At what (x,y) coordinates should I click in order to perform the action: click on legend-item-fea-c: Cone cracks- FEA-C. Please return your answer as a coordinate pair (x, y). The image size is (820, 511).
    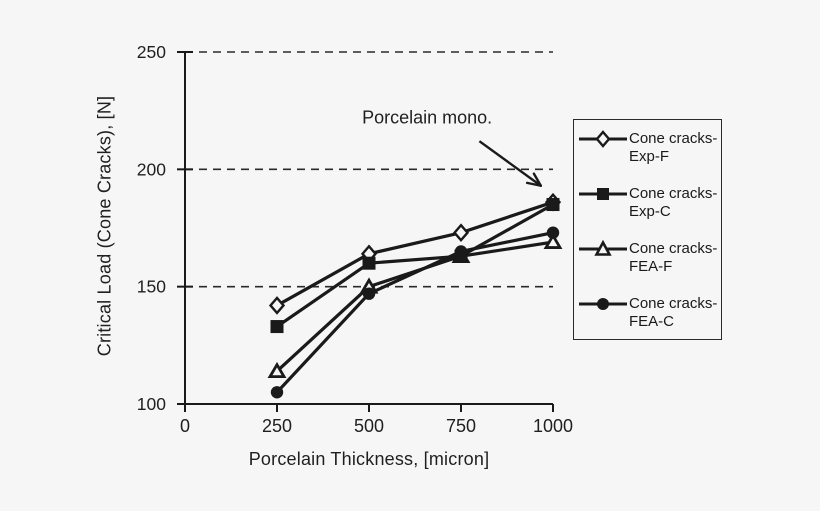
    Looking at the image, I should click on (649, 313).